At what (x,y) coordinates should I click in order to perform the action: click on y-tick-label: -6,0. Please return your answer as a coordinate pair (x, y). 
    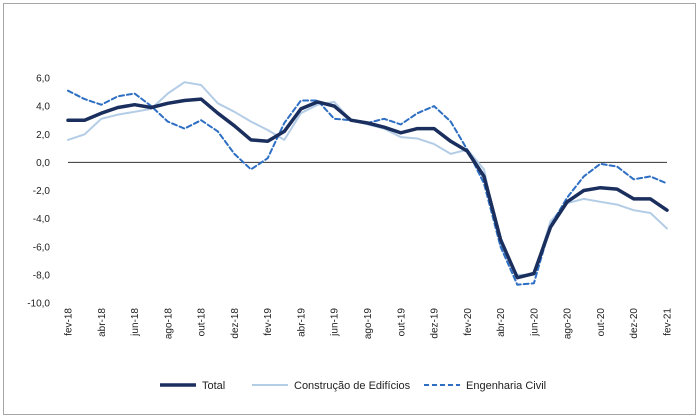
    Looking at the image, I should click on (42, 247).